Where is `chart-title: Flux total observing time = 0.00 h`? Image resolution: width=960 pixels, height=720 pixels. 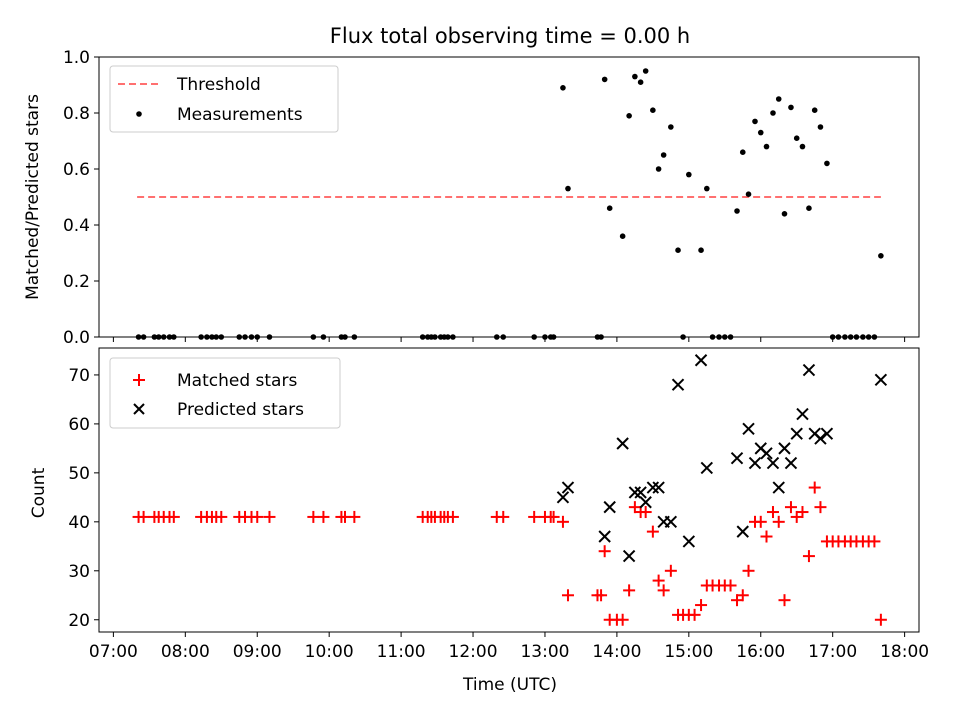
chart-title: Flux total observing time = 0.00 h is located at coordinates (510, 36).